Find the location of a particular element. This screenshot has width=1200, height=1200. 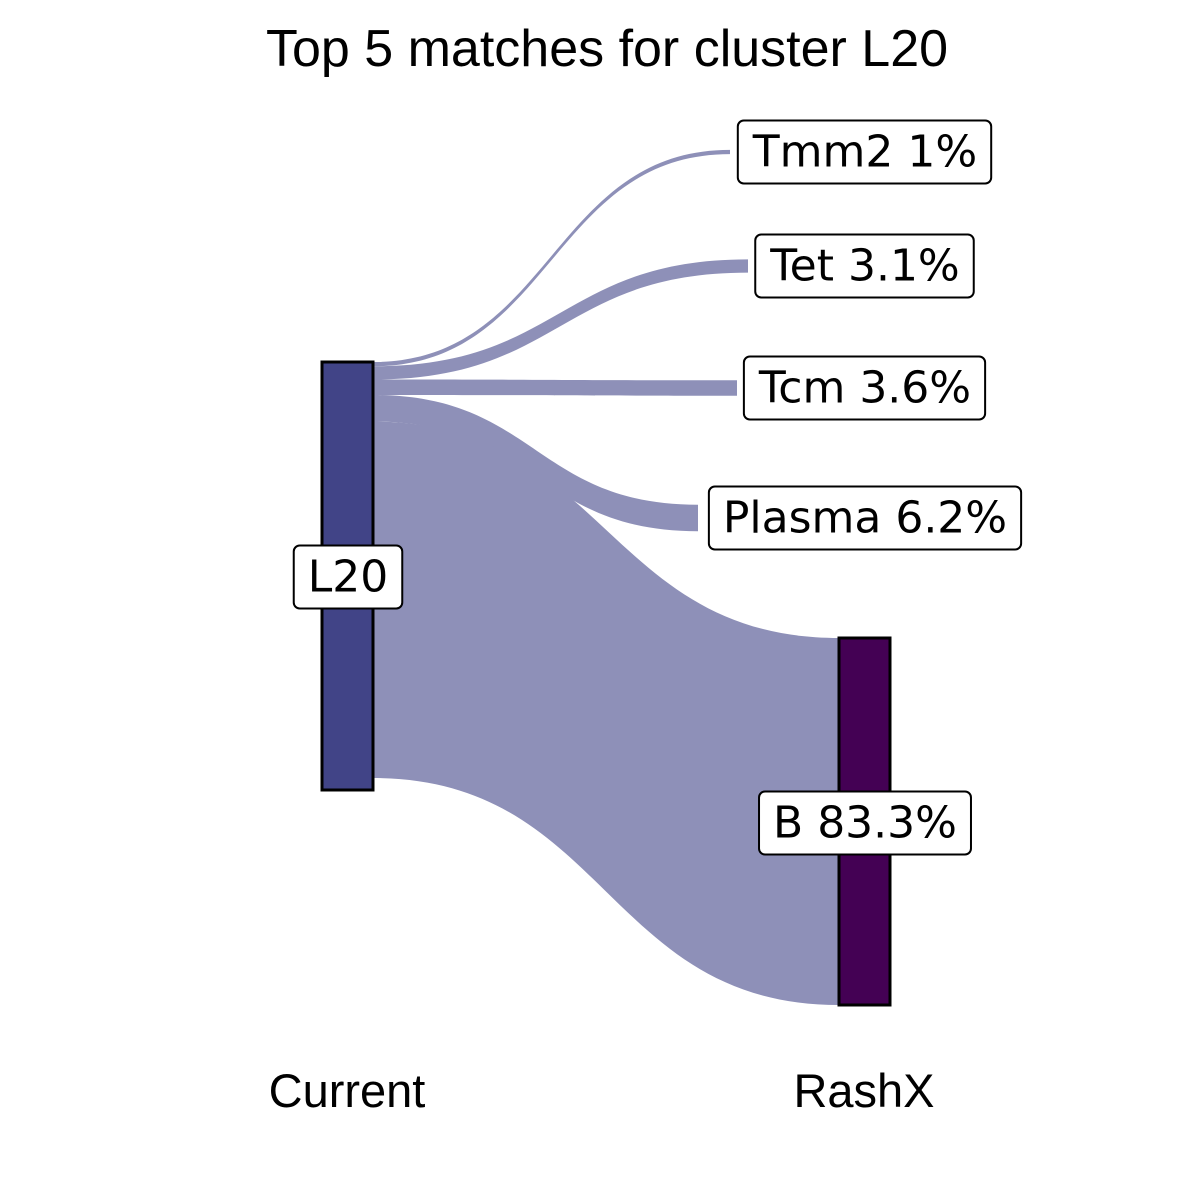

svg-text: Tcm 3.6% is located at coordinates (864, 388).